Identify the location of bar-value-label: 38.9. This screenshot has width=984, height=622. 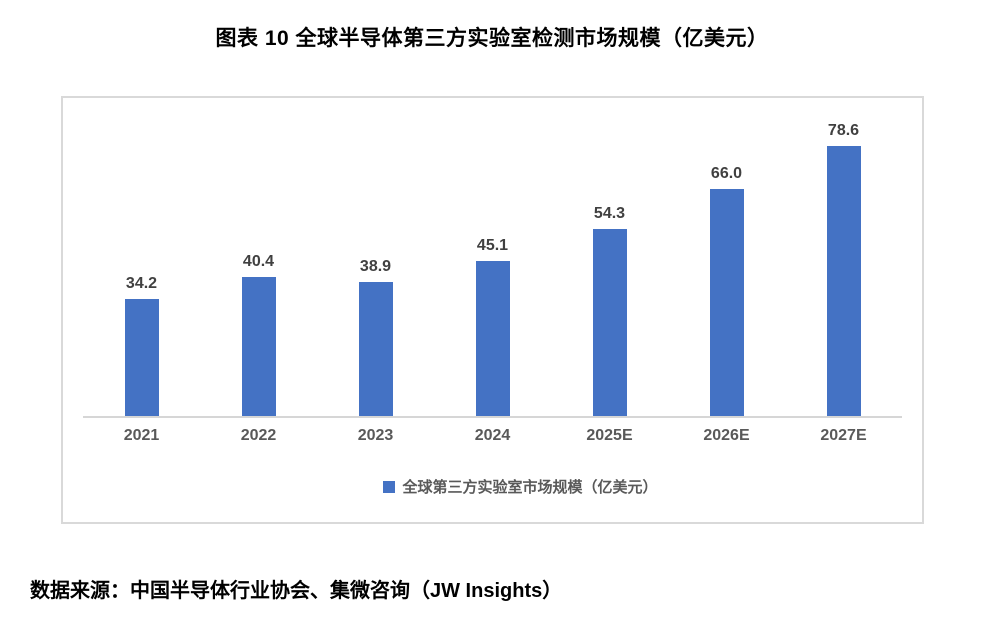
(375, 266).